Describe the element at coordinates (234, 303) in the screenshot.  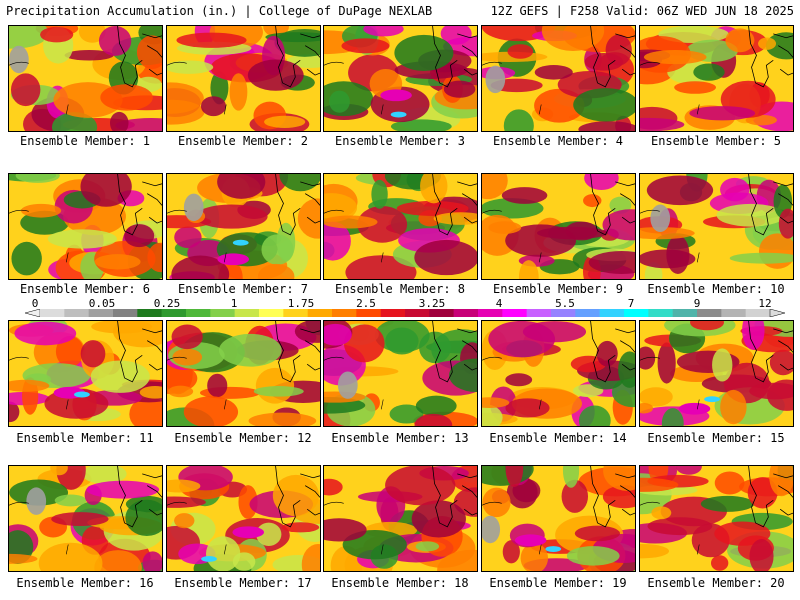
I see `legend-tick-label: 1` at that location.